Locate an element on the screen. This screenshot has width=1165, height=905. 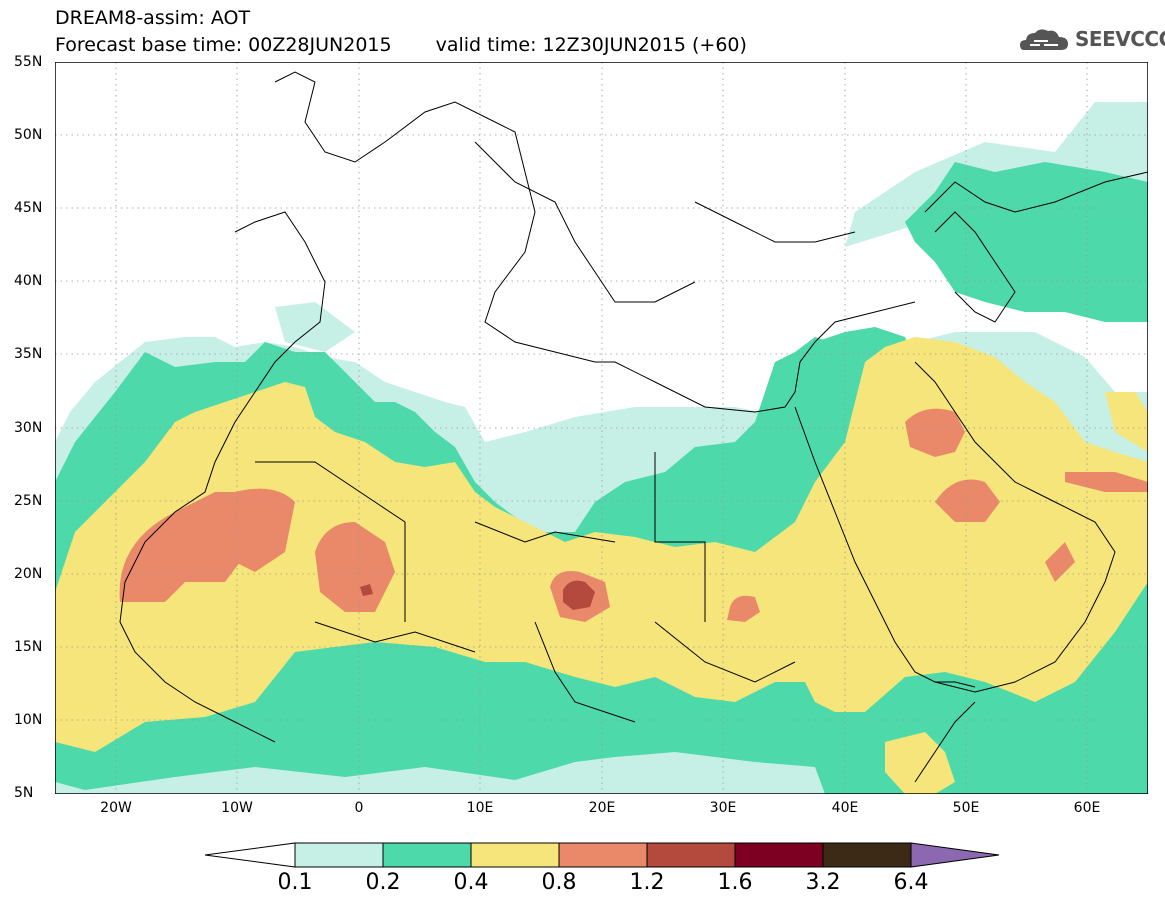
lat-label: 40N is located at coordinates (28, 281).